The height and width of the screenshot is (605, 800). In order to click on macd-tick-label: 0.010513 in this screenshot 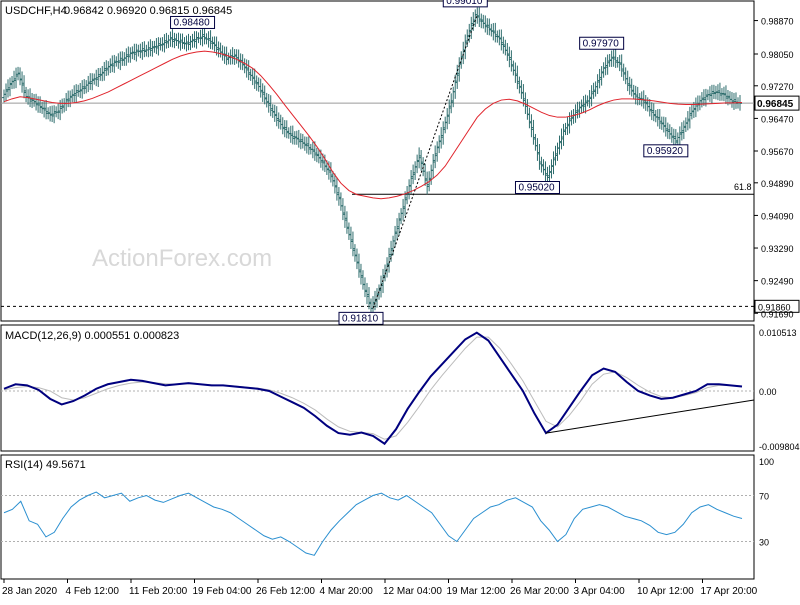, I will do `click(778, 333)`.